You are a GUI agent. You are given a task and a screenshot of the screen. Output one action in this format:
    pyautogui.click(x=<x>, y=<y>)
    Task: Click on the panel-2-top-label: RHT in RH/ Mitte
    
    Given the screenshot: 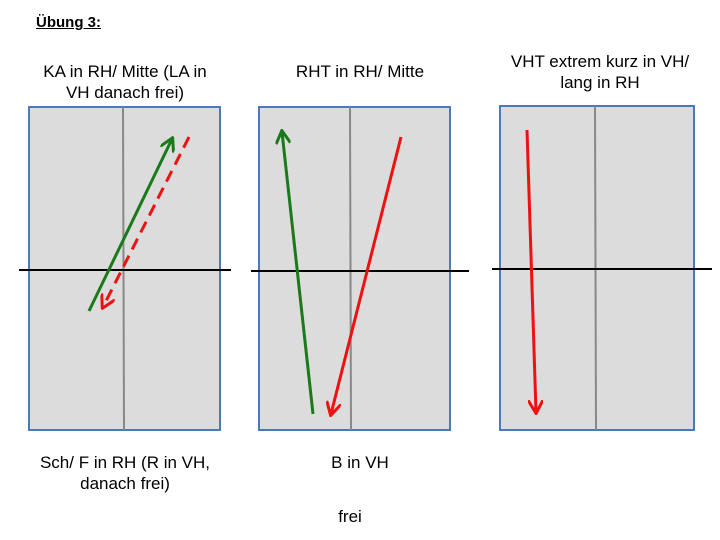 What is the action you would take?
    pyautogui.click(x=360, y=71)
    